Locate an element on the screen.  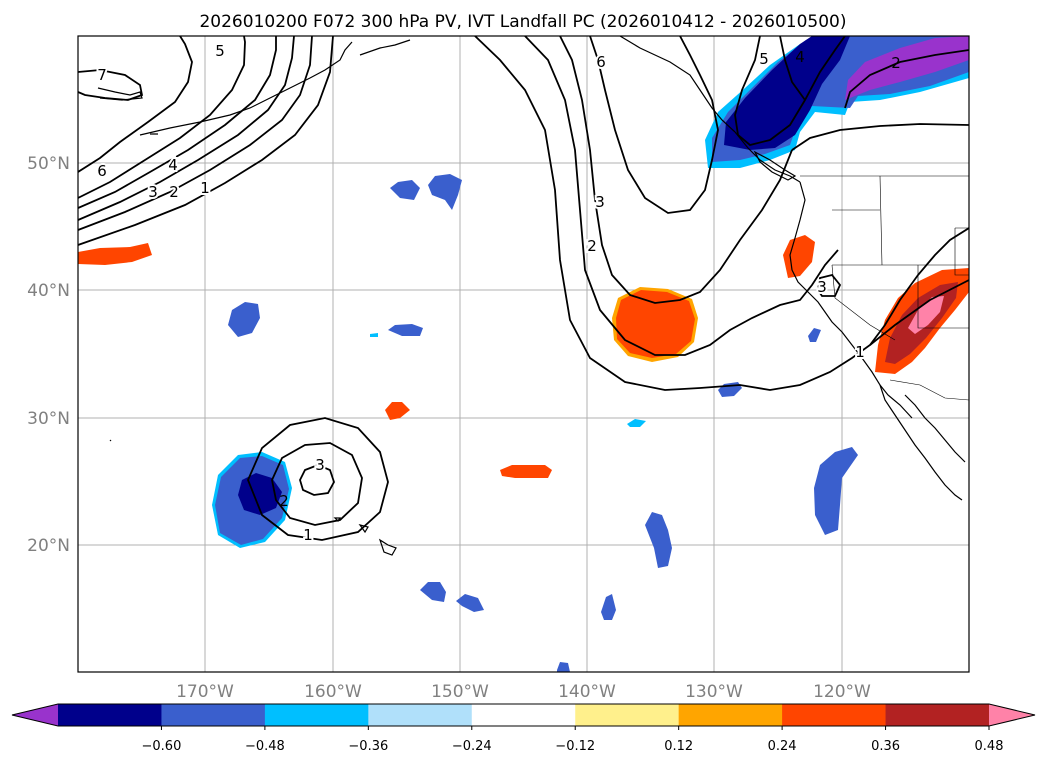
lat-label-30n: 30°N is located at coordinates (48, 419).